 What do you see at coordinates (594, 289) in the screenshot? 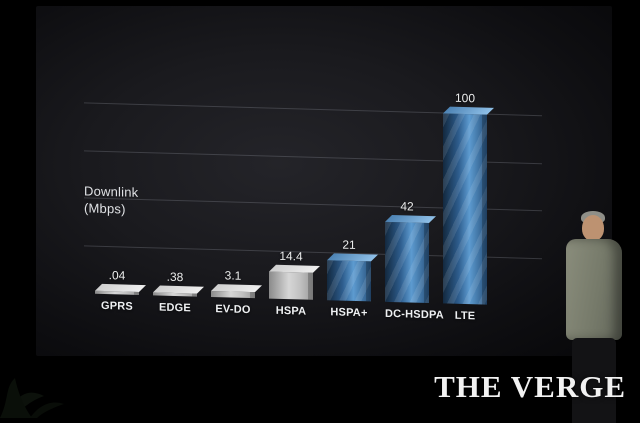
I see `presenter-shirt` at bounding box center [594, 289].